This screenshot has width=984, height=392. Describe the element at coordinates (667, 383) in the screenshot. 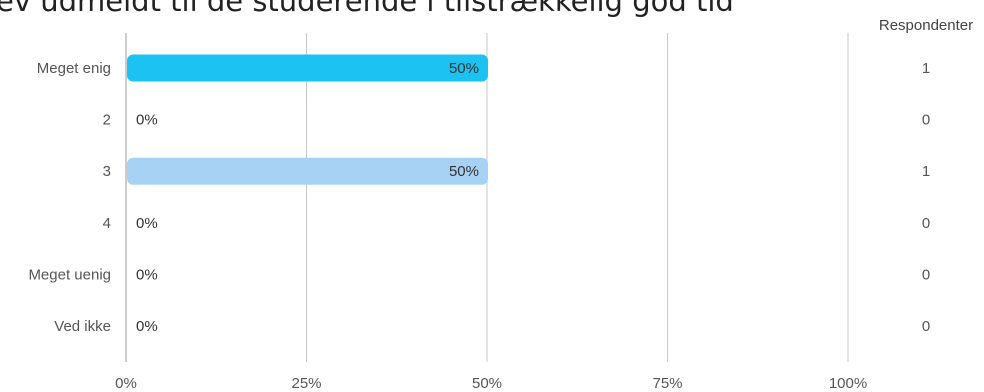

I see `x-tick-label: 75%` at that location.